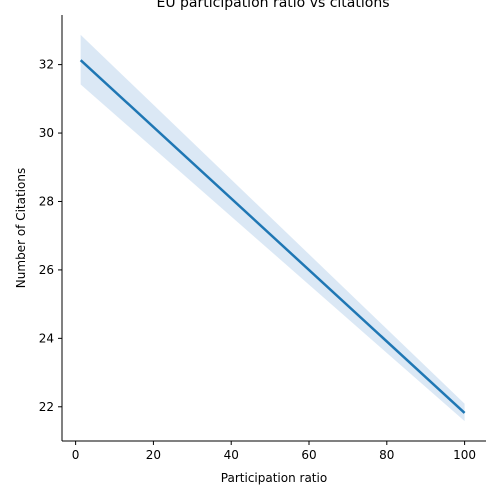 The width and height of the screenshot is (500, 500). Describe the element at coordinates (46, 65) in the screenshot. I see `y-tick-label: 32` at that location.